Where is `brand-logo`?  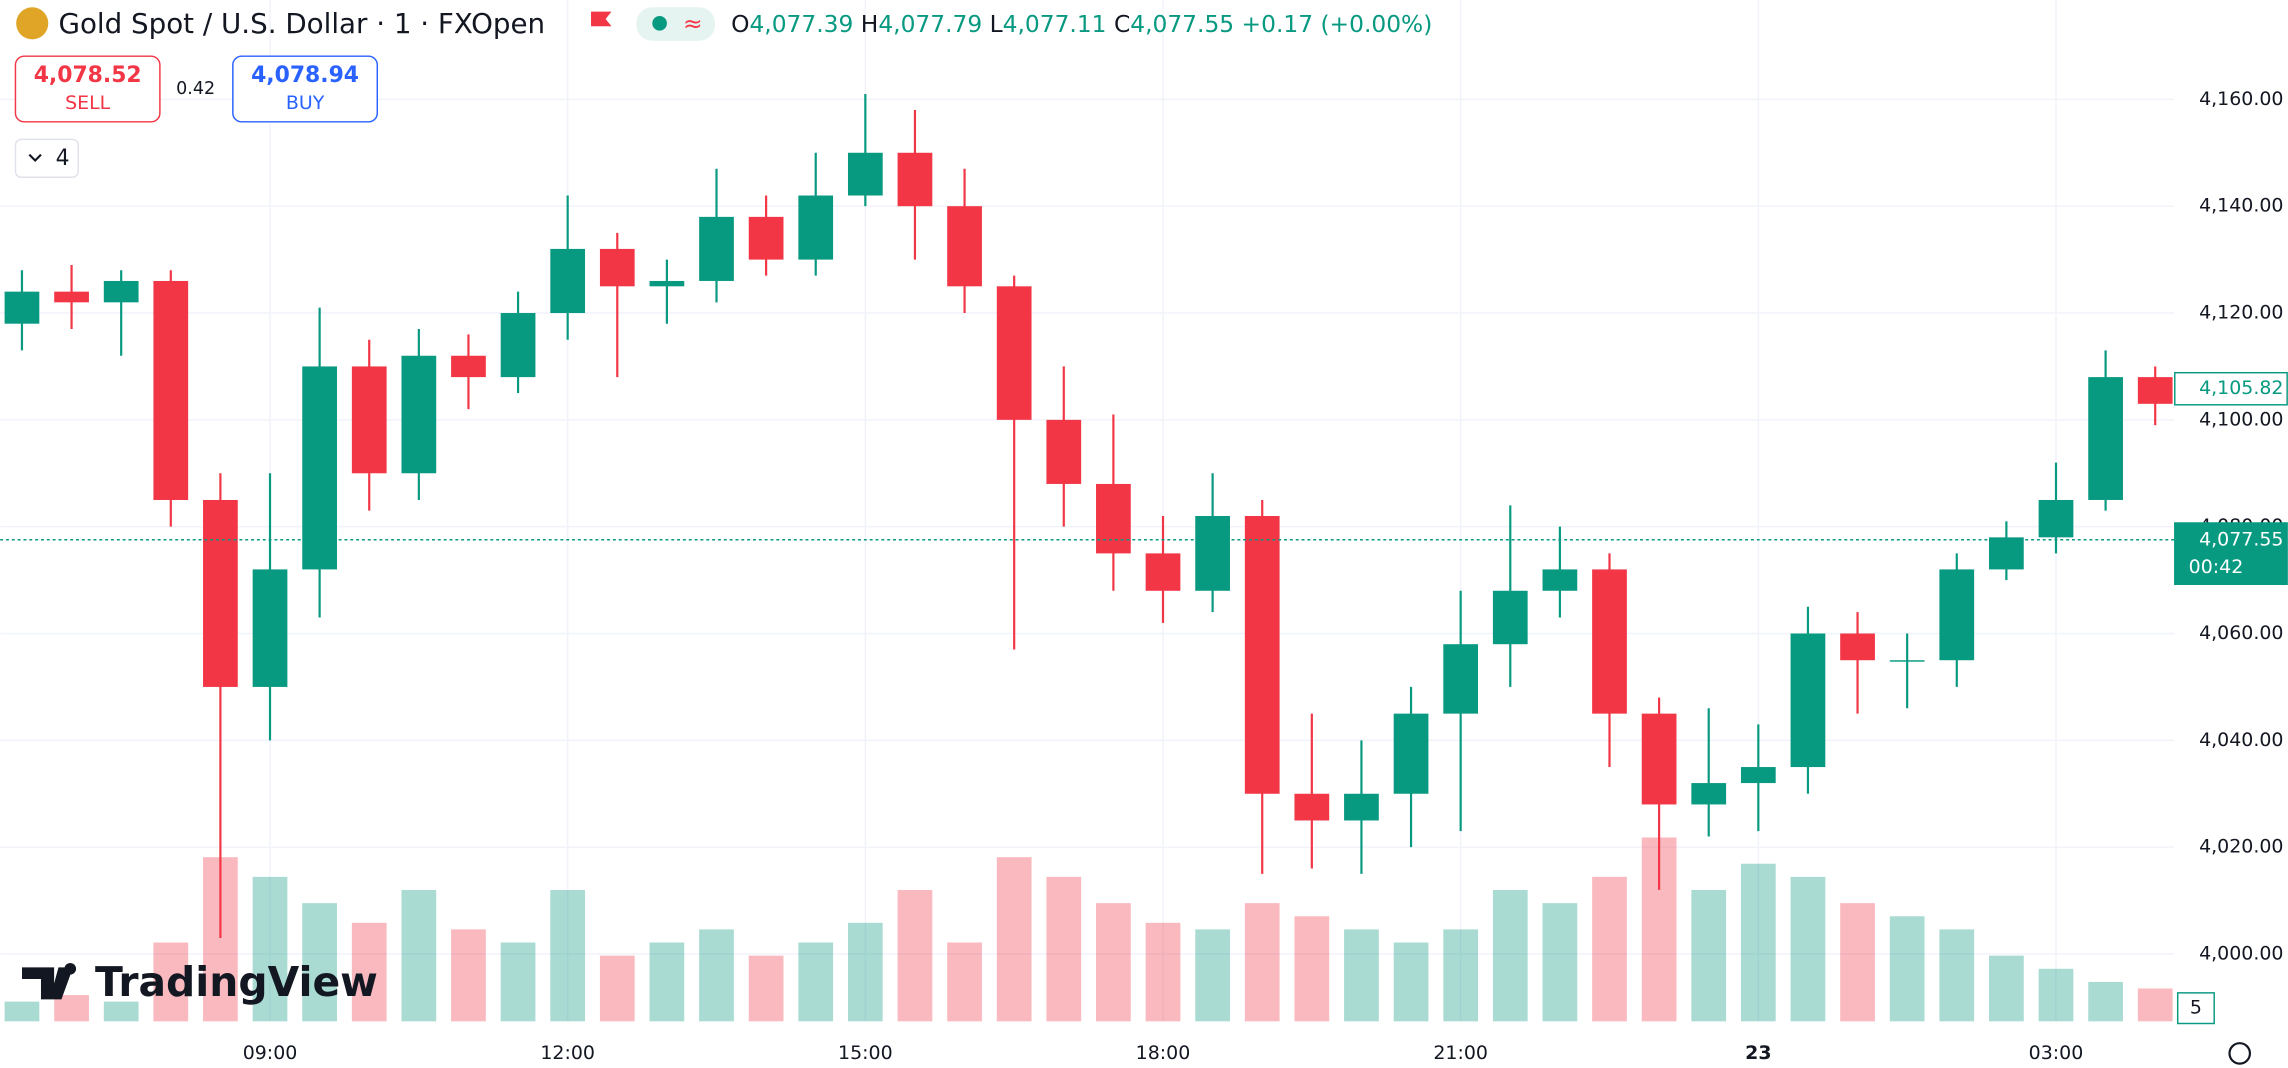
brand-logo is located at coordinates (49, 981).